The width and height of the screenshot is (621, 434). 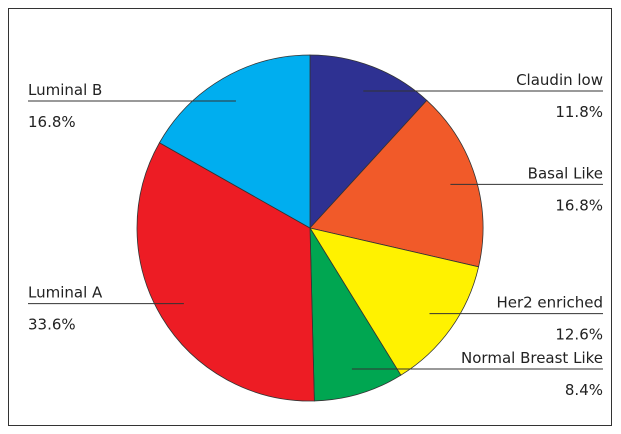 What do you see at coordinates (65, 293) in the screenshot?
I see `slice-label: Luminal A` at bounding box center [65, 293].